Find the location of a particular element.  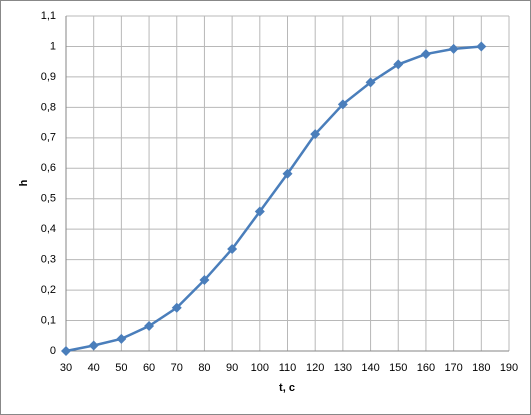

x-tick-label: 100 is located at coordinates (260, 368).